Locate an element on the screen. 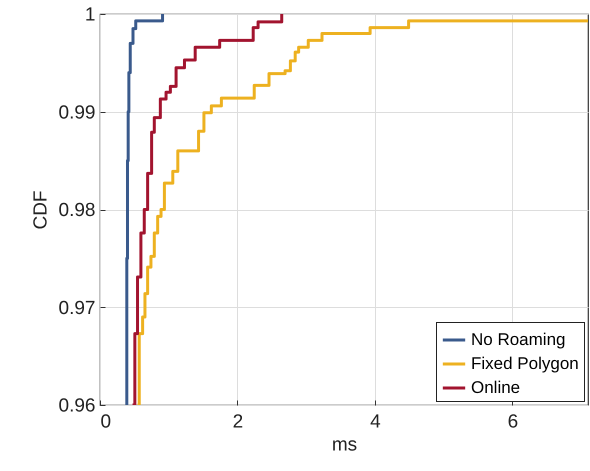 This screenshot has height=471, width=590. x-tick-label: 6 is located at coordinates (513, 422).